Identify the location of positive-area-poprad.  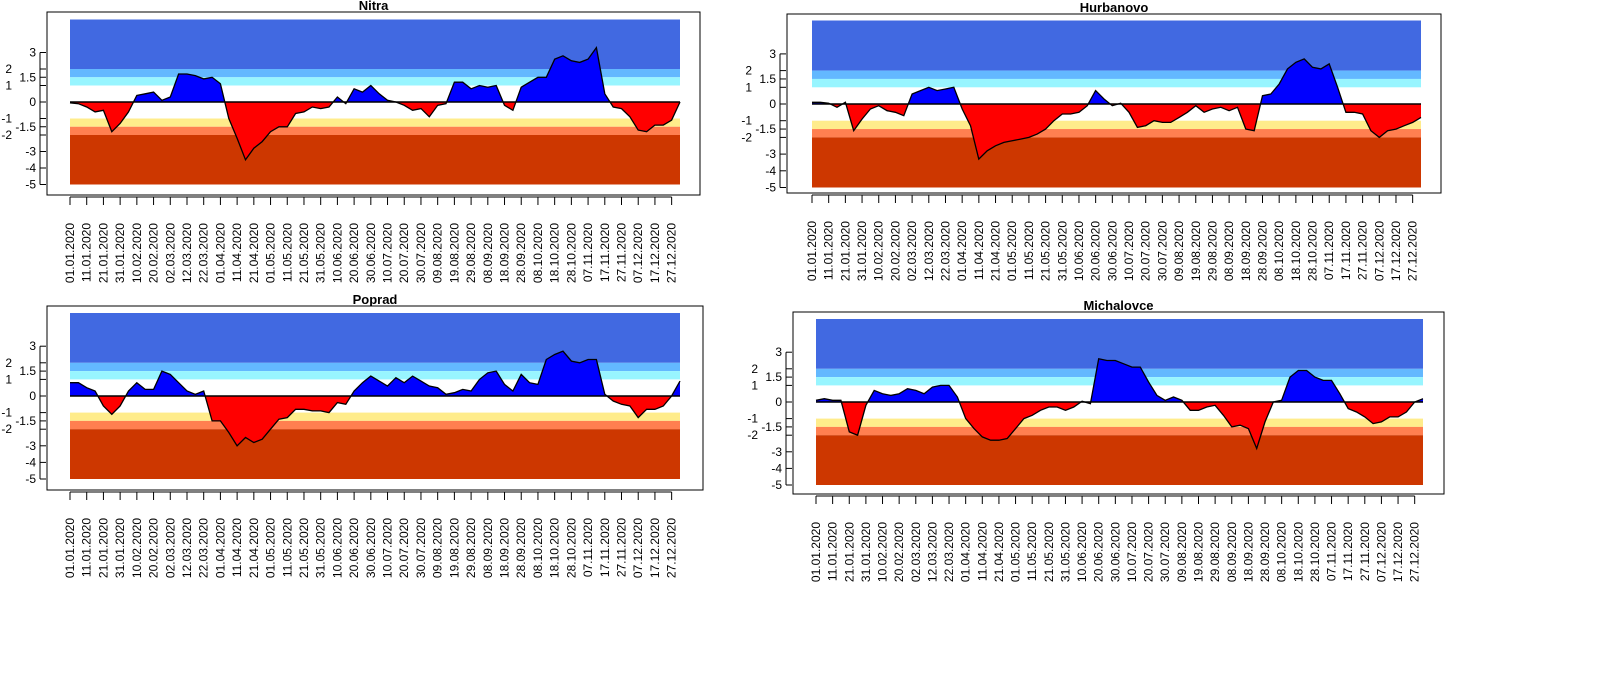
(375, 373).